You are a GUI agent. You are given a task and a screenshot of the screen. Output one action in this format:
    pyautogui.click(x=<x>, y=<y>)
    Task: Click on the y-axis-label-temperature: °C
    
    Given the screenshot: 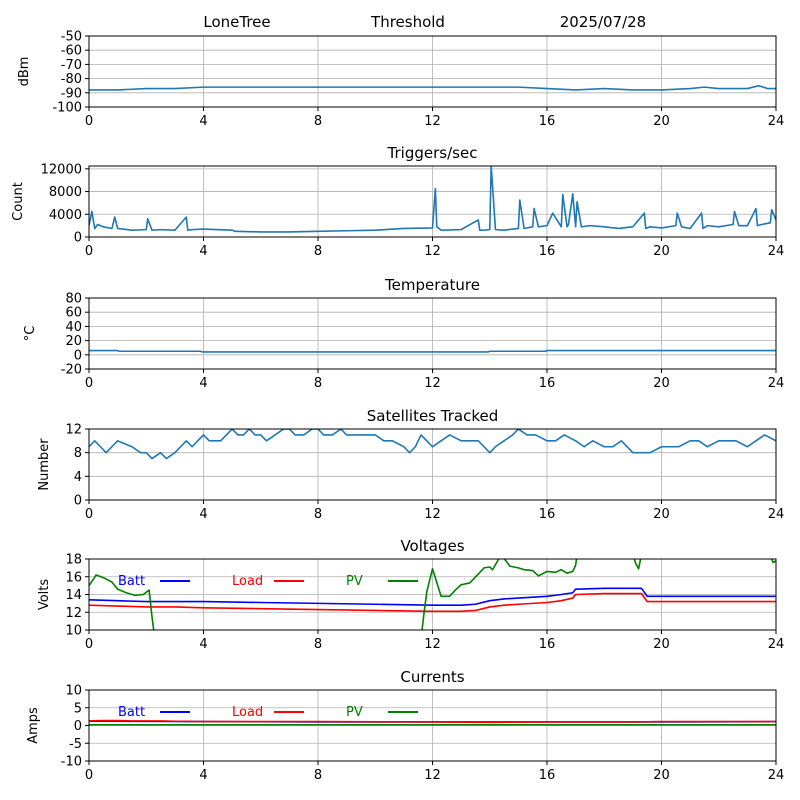 What is the action you would take?
    pyautogui.click(x=30, y=334)
    